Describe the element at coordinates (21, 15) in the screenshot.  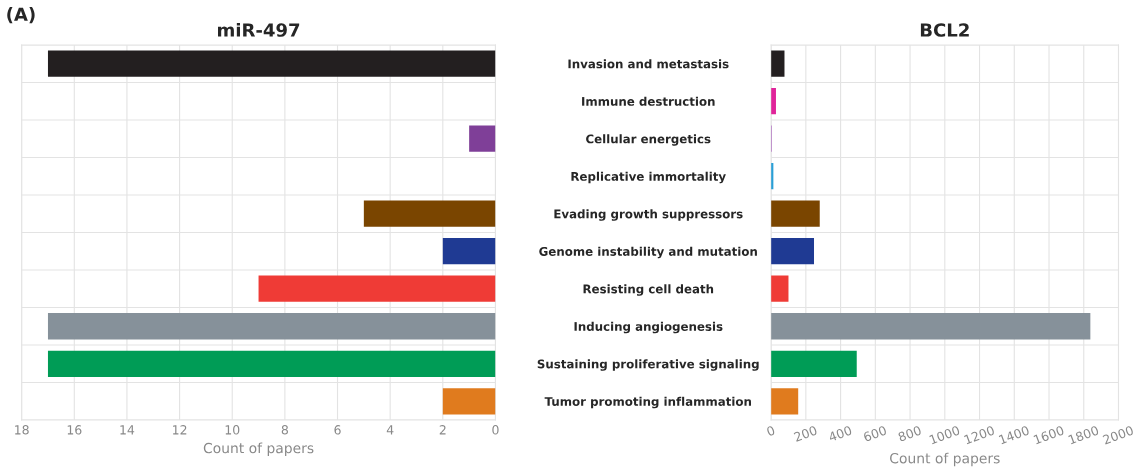
I see `text: (A)` at that location.